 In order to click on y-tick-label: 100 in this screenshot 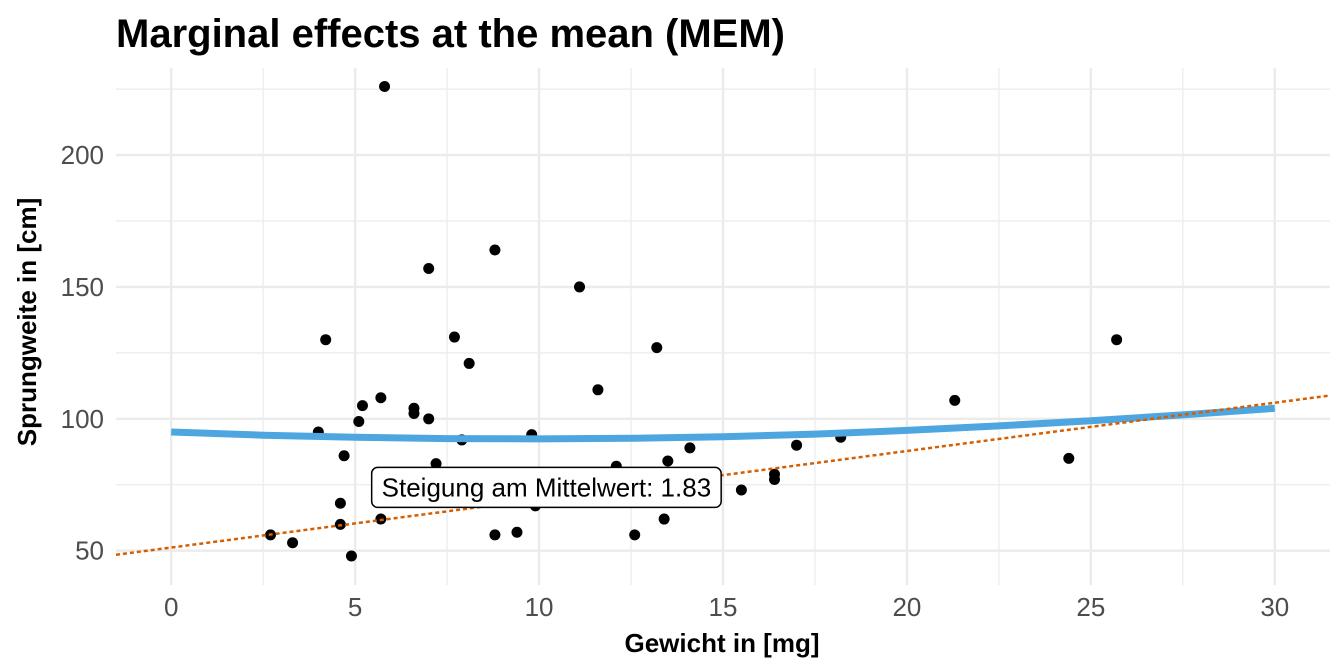, I will do `click(82, 419)`.